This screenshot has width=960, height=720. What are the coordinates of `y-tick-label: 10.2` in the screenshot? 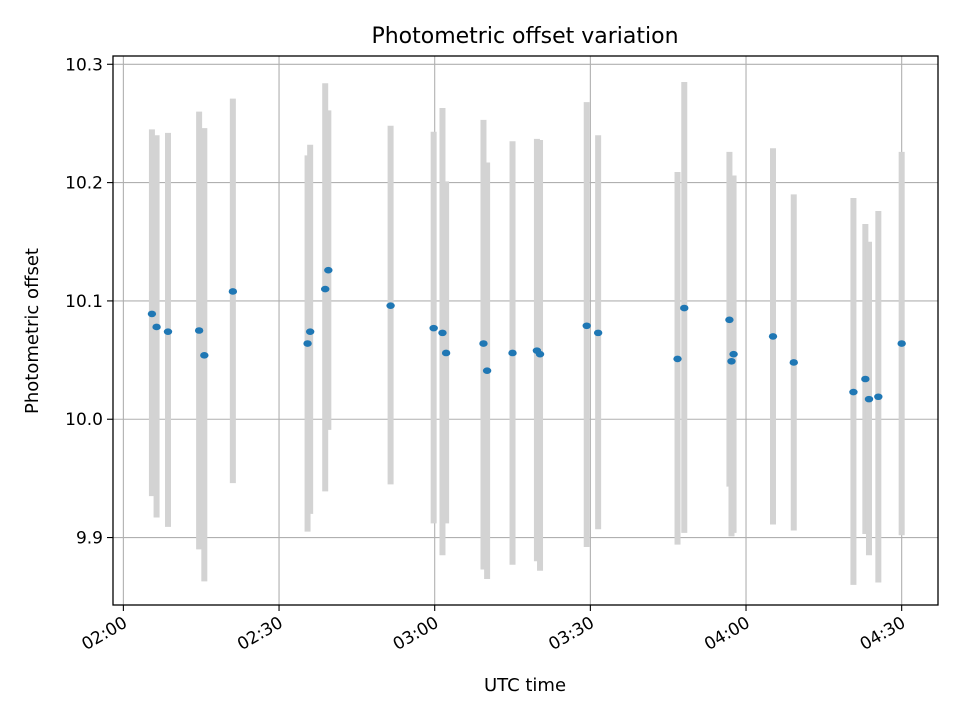 It's located at (84, 184).